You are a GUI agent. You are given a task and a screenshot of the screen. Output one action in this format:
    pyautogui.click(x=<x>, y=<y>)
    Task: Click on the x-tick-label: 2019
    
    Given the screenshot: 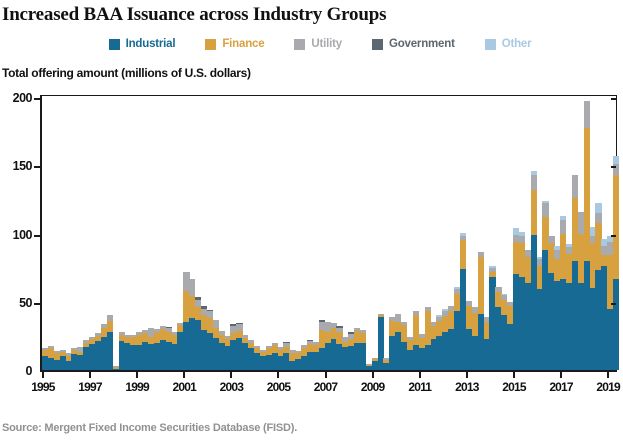 What is the action you would take?
    pyautogui.click(x=608, y=387)
    